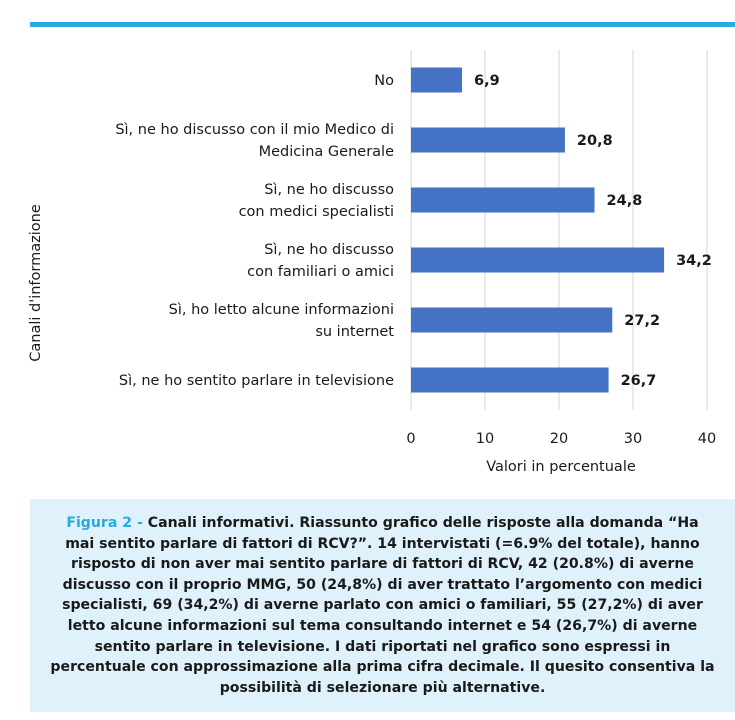  I want to click on x-tick-label: 0, so click(410, 439).